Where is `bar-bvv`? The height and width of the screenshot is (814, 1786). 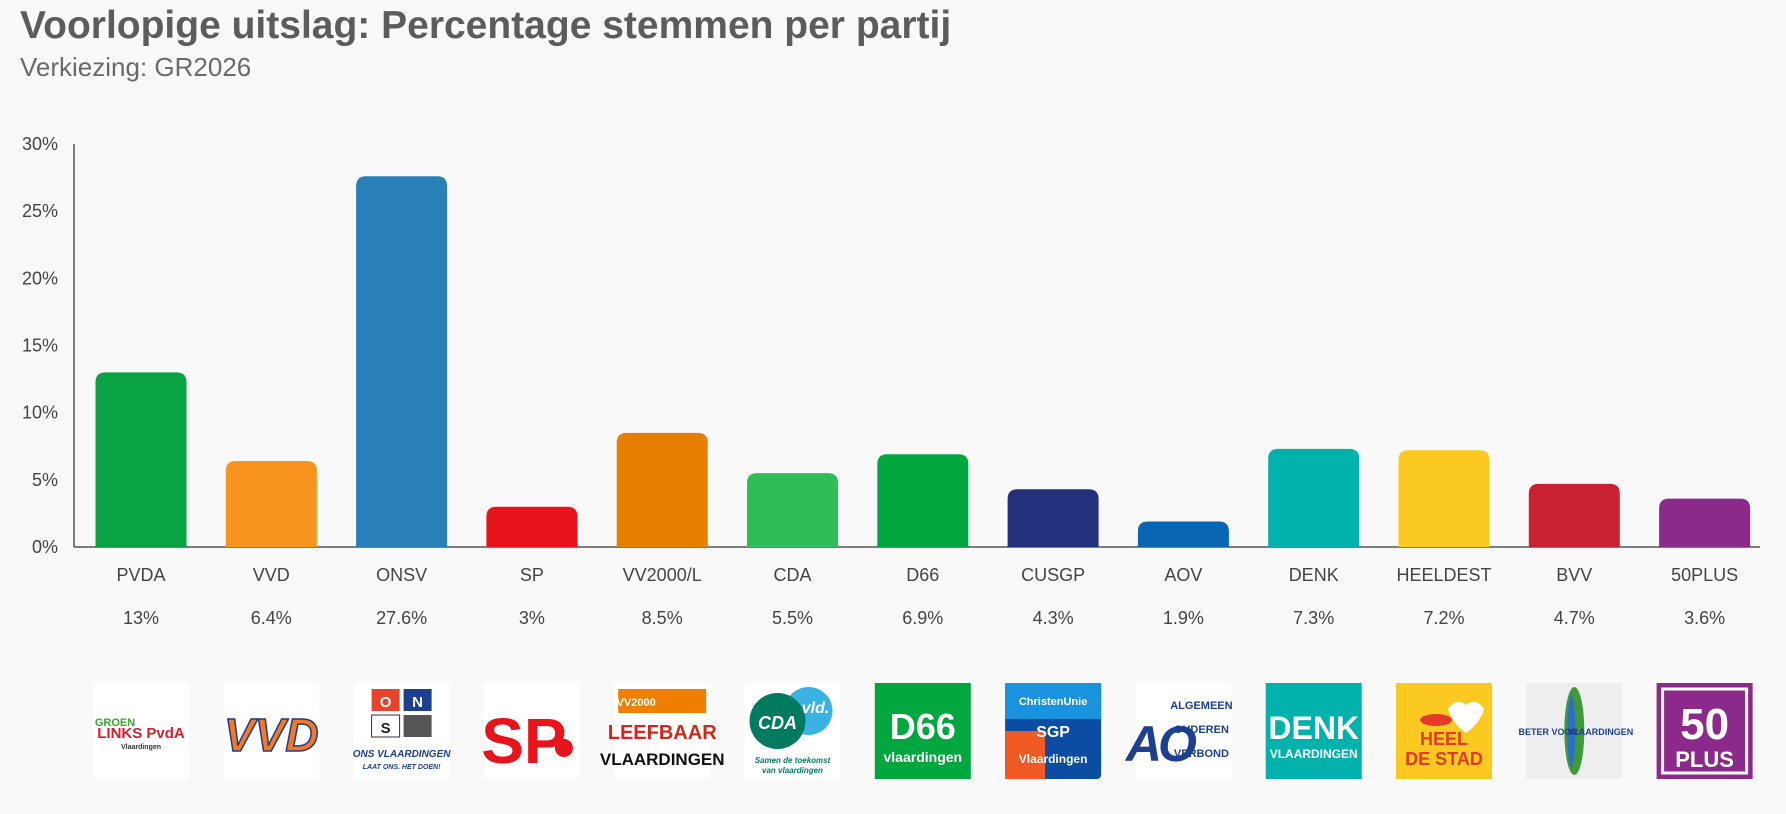
bar-bvv is located at coordinates (1574, 515).